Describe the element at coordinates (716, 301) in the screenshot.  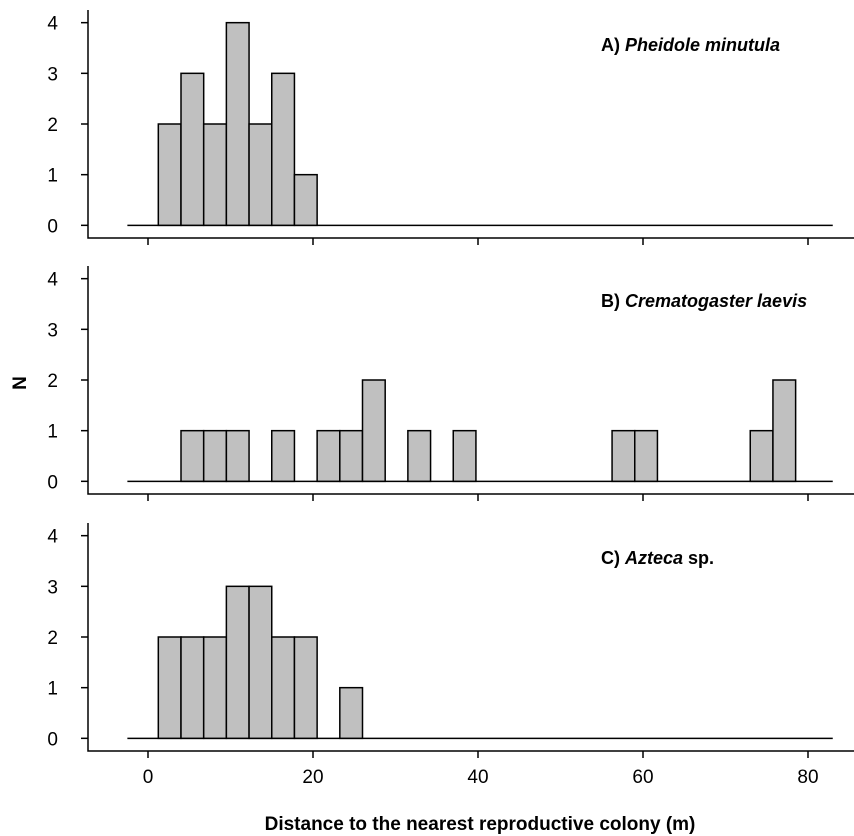
I see `species-name: Crematogaster laevis` at that location.